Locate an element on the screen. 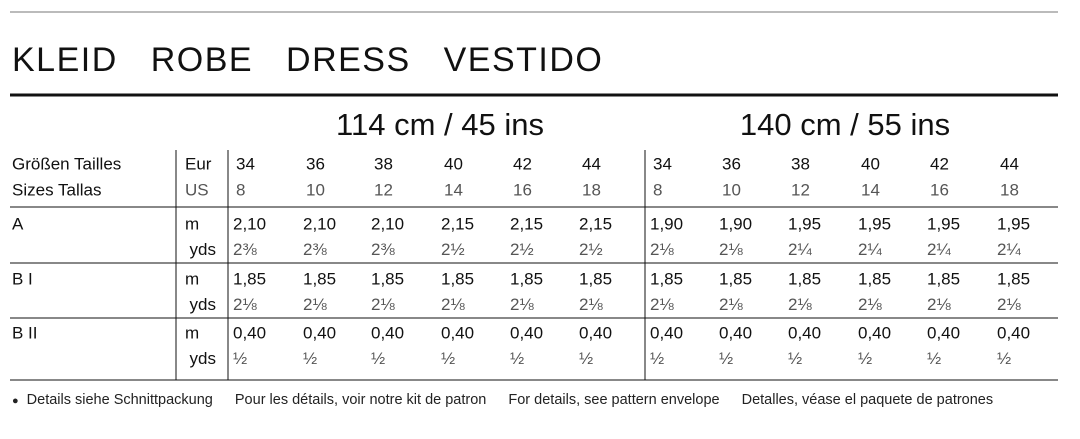 Image resolution: width=1080 pixels, height=439 pixels. footnote-text: For details, see pattern envelope is located at coordinates (614, 400).